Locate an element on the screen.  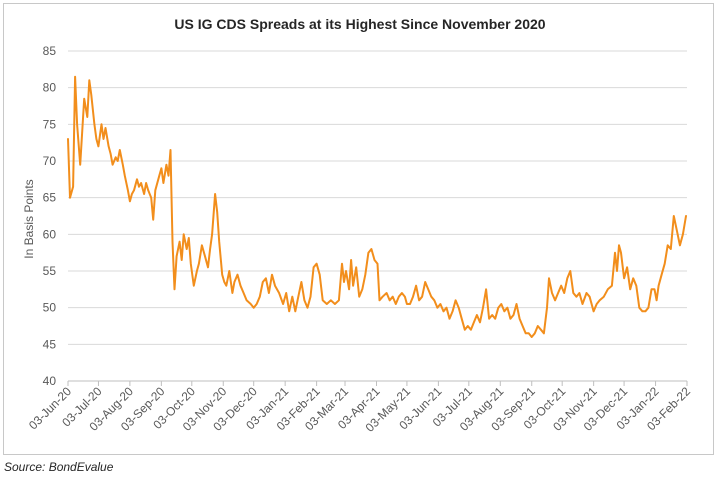
y-tick-labels: 40 45 50 55 60 65 70 75 80 85 is located at coordinates (50, 216).